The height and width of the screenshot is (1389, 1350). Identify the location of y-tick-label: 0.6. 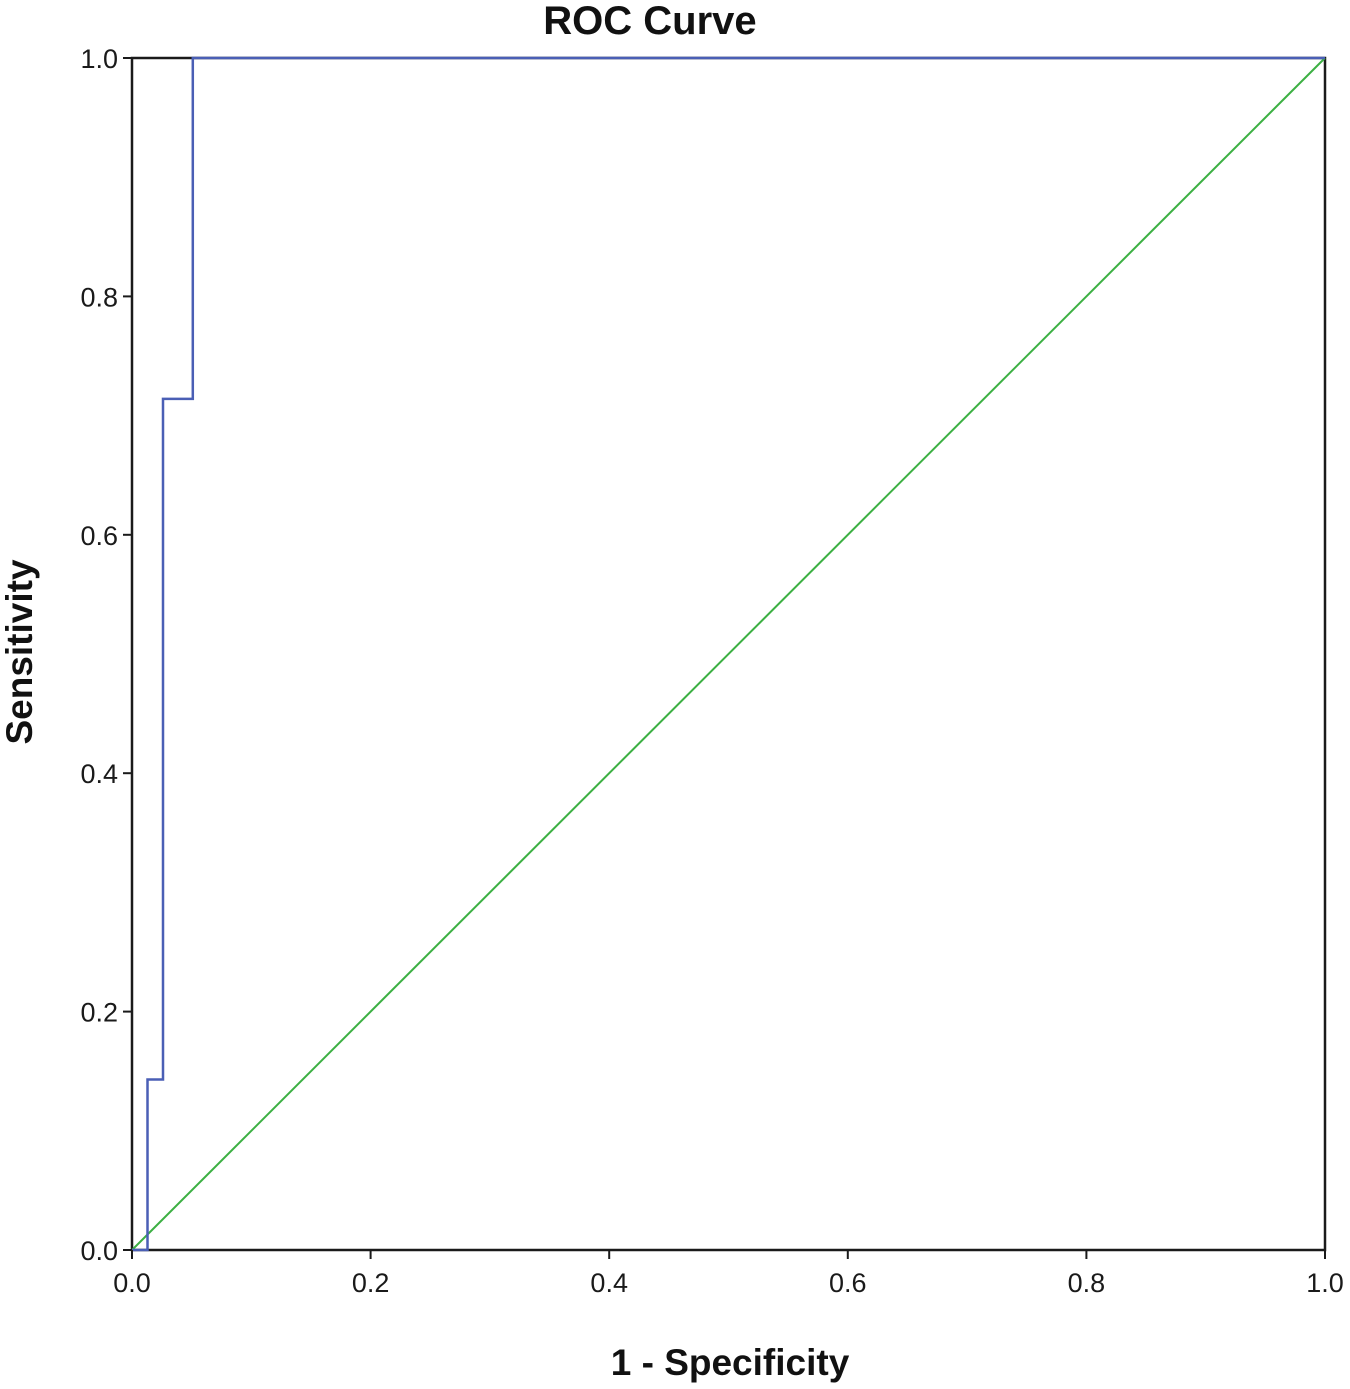
(99, 536).